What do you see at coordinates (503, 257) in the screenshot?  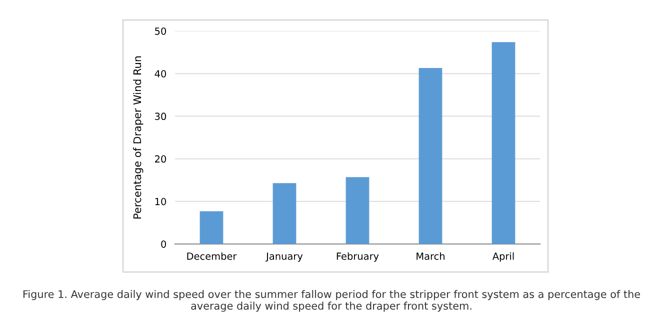 I see `x-tick-label: April` at bounding box center [503, 257].